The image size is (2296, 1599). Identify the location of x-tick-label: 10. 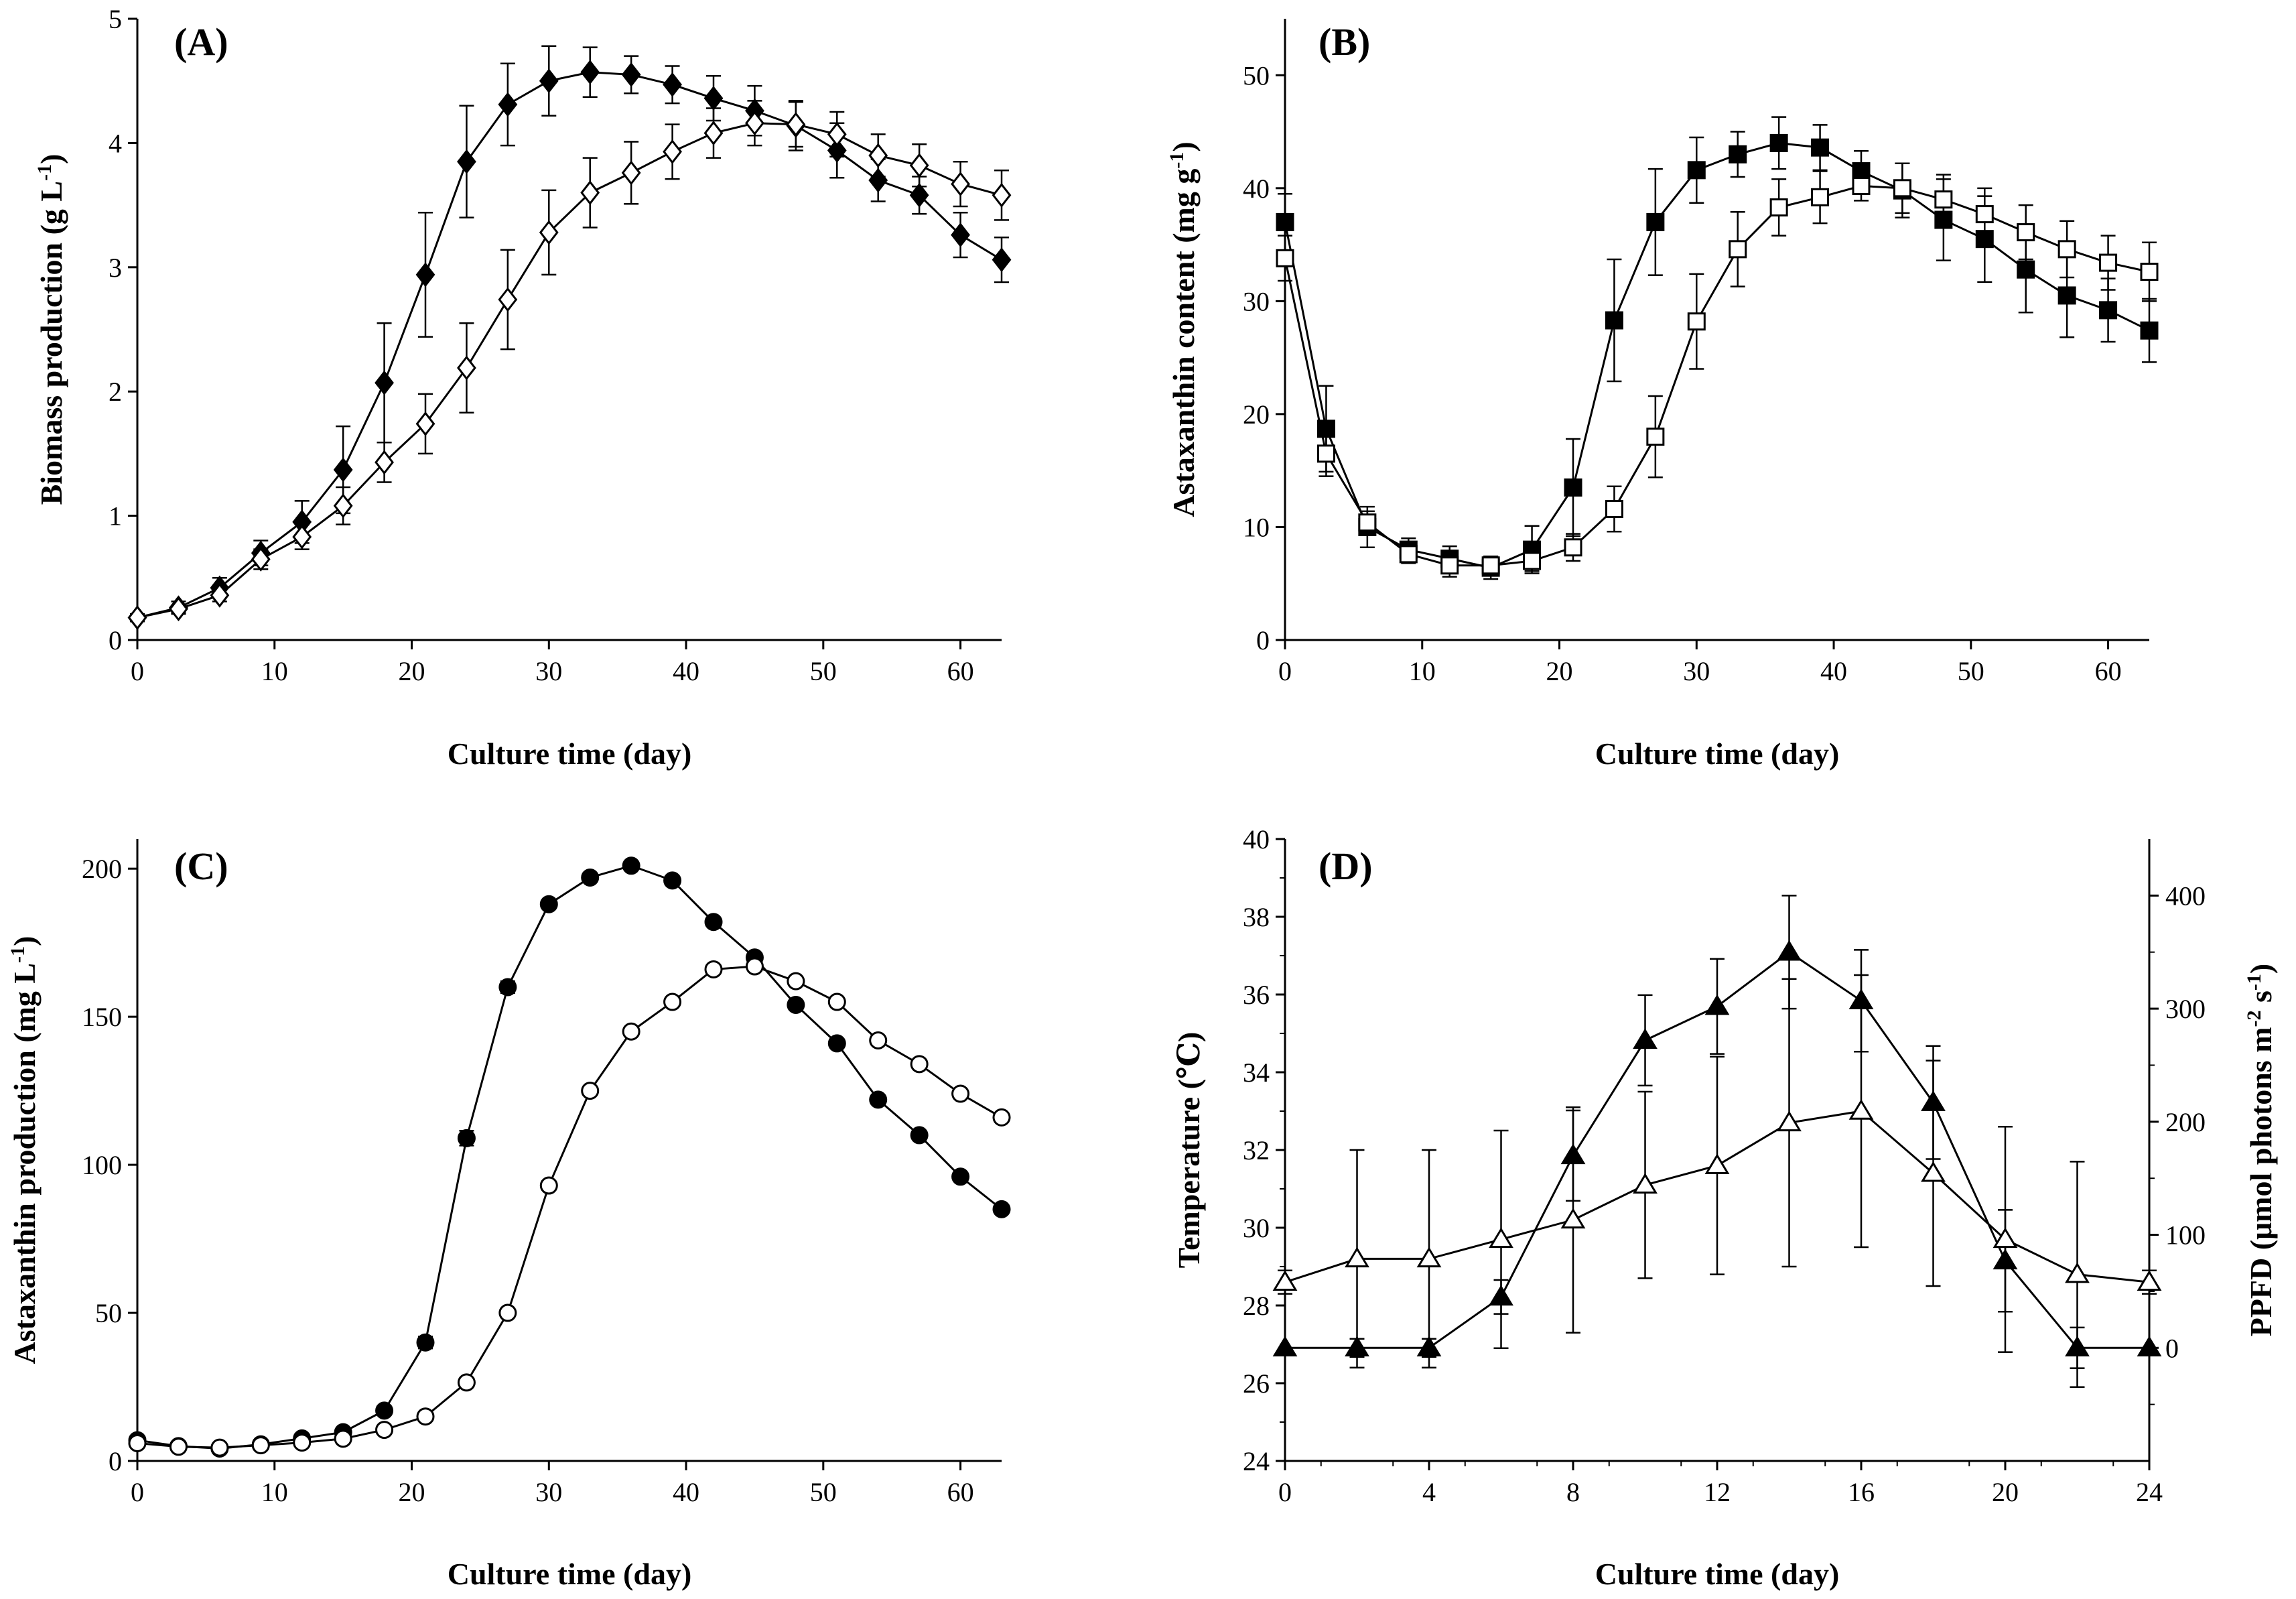
(274, 671).